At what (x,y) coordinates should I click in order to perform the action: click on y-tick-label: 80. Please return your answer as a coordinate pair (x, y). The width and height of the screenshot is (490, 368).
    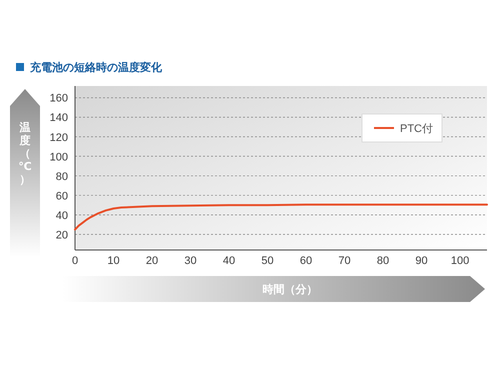
    Looking at the image, I should click on (62, 176).